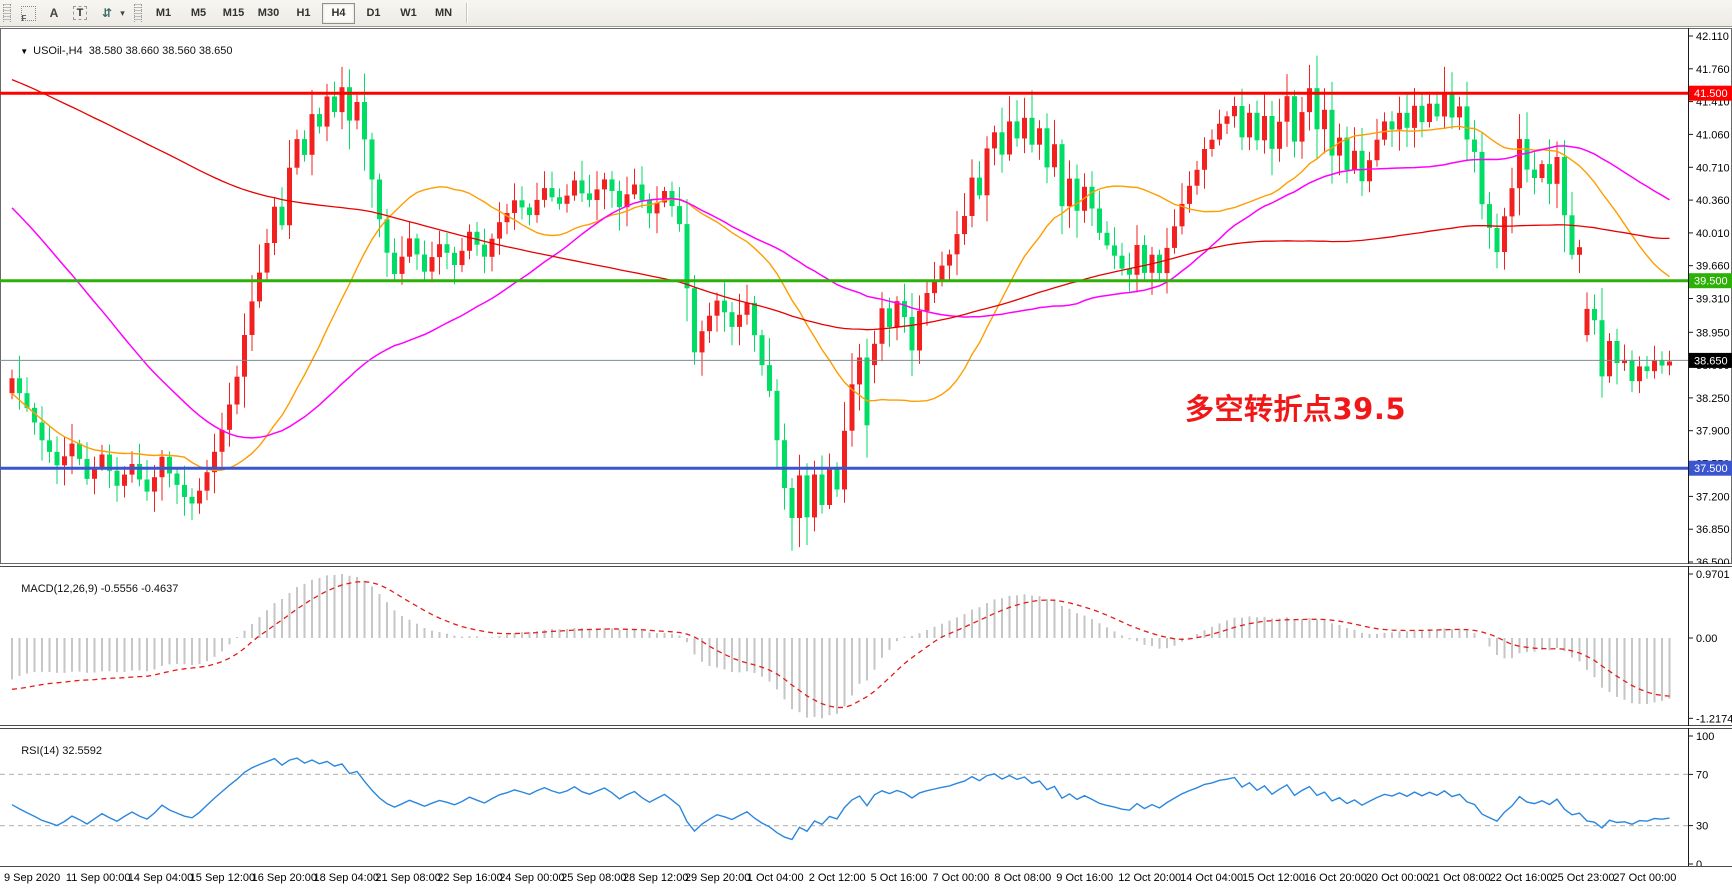 The image size is (1732, 889). I want to click on timeframe-button-d1: D1, so click(373, 12).